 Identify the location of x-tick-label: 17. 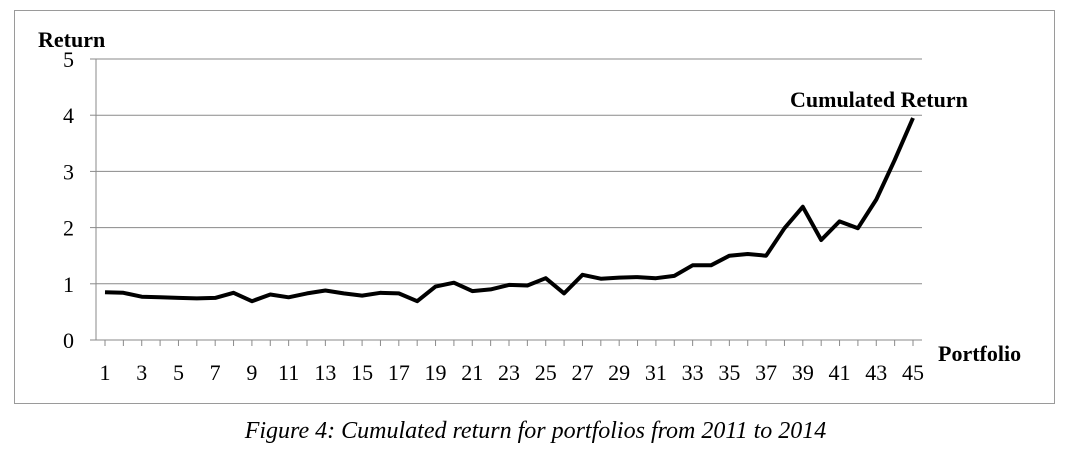
(399, 372).